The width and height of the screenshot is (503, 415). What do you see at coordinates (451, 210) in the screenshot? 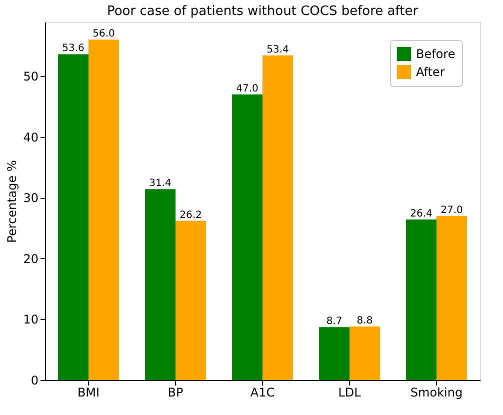
I see `data-label: 27.0` at bounding box center [451, 210].